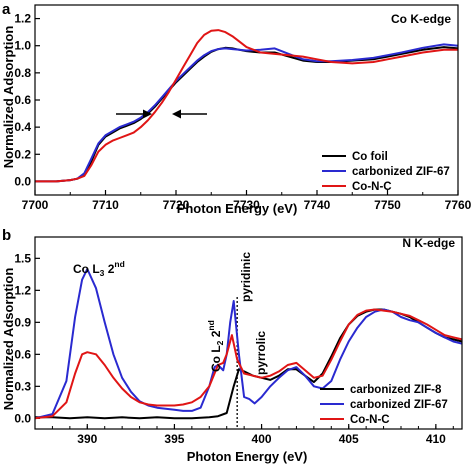 Image resolution: width=474 pixels, height=466 pixels. What do you see at coordinates (22, 386) in the screenshot?
I see `y-tick-label: 0.3` at bounding box center [22, 386].